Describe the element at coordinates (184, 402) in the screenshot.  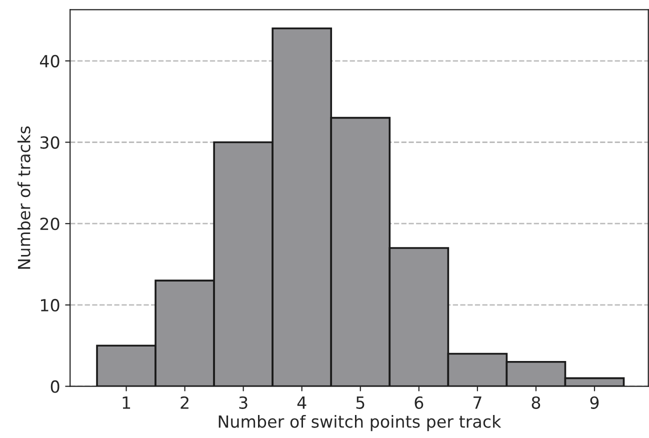
I see `x-tick-label: 2` at that location.